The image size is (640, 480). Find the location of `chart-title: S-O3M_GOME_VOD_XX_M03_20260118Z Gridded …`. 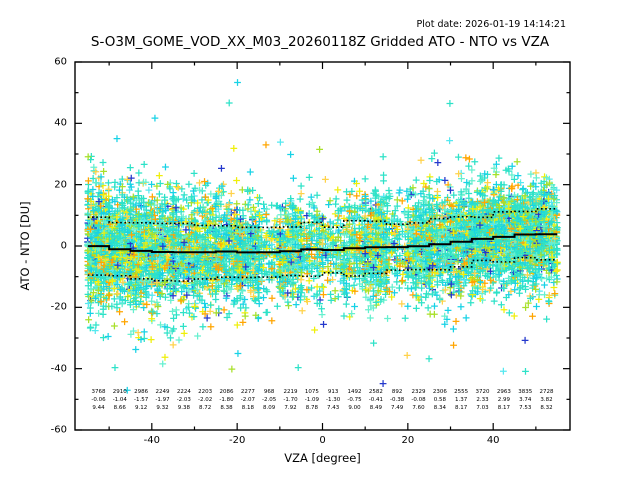

chart-title: S-O3M_GOME_VOD_XX_M03_20260118Z Gridded … is located at coordinates (320, 42).